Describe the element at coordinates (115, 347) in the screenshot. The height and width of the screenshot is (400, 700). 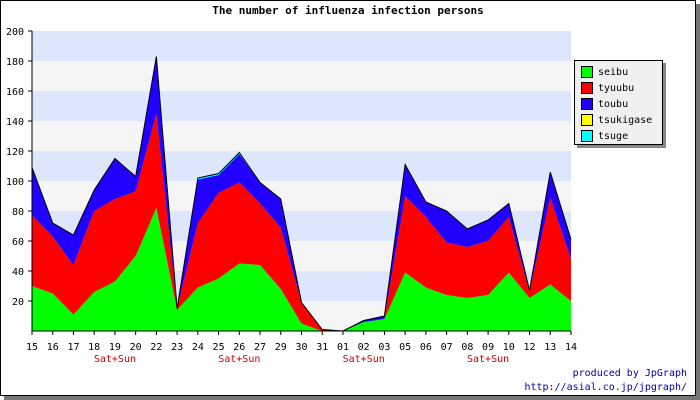
I see `x-tick-label: 19` at that location.